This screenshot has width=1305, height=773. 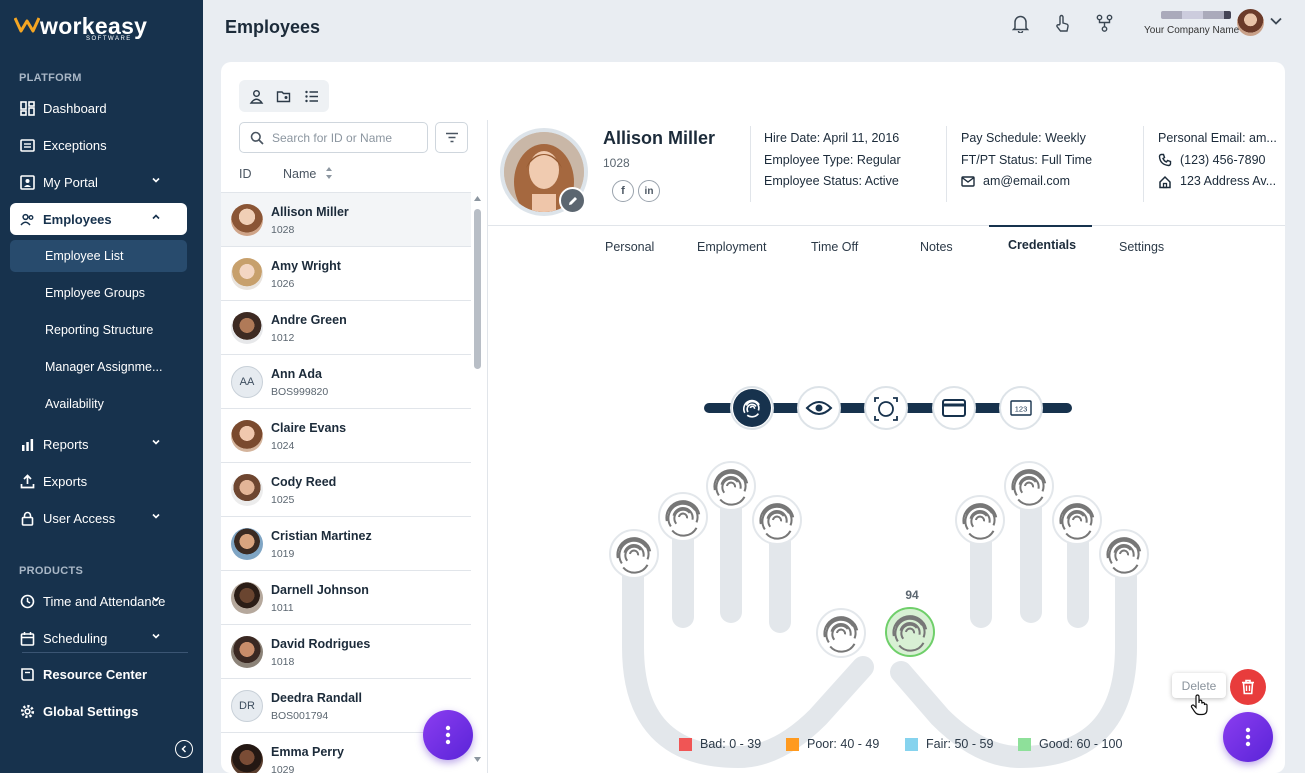 What do you see at coordinates (1142, 247) in the screenshot?
I see `tab-settings: Settings` at bounding box center [1142, 247].